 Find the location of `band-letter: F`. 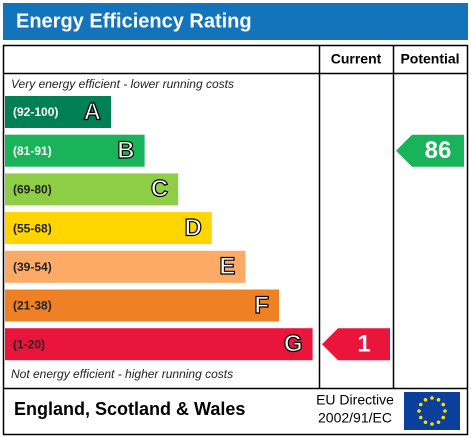

band-letter: F is located at coordinates (261, 305).